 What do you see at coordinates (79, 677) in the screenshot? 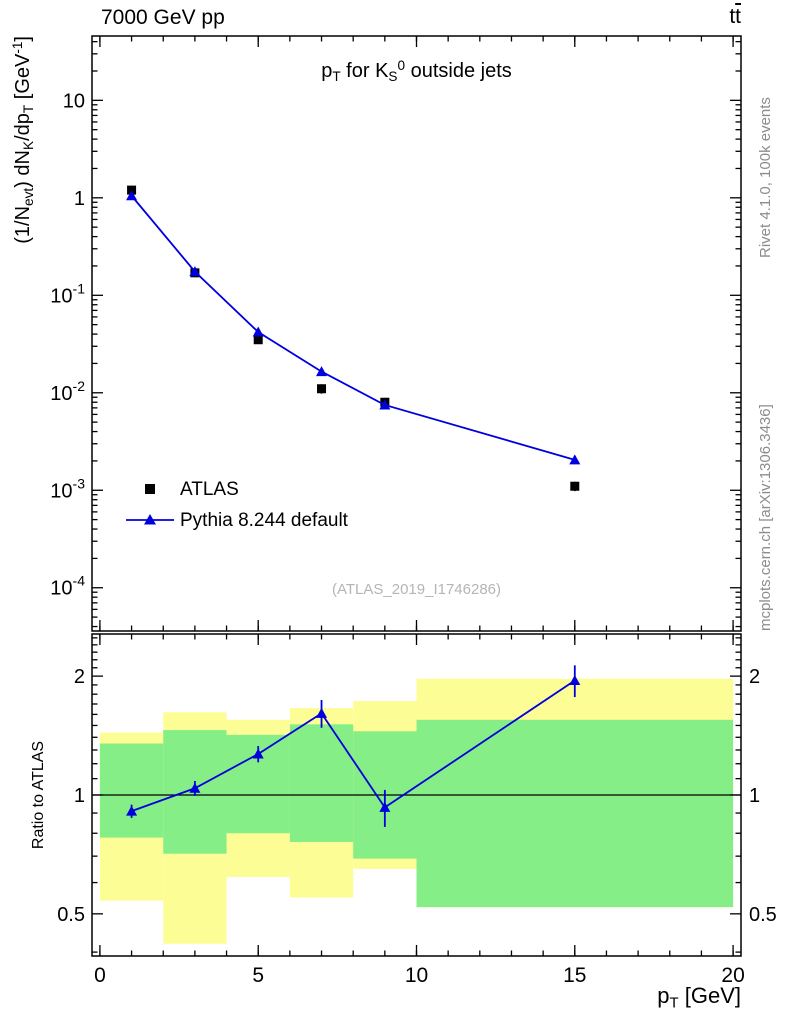
I see `ratio-y-tick-label: 2` at bounding box center [79, 677].